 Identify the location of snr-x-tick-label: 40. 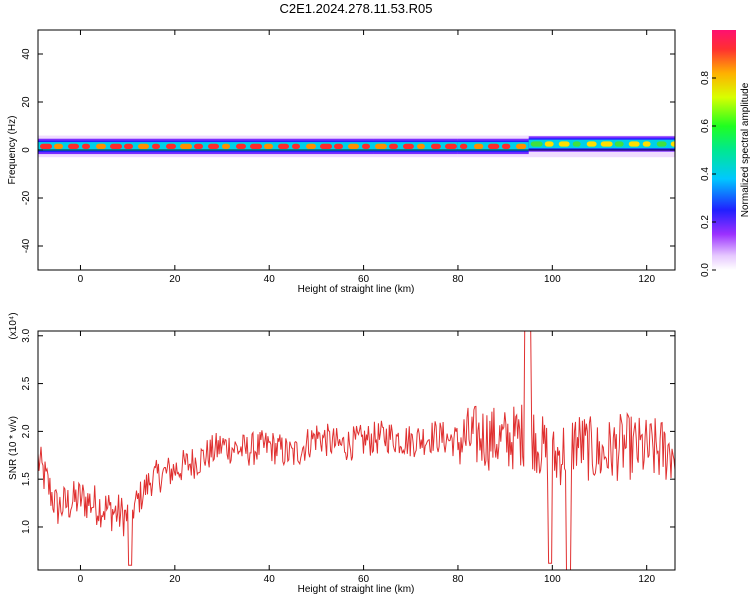
(270, 579).